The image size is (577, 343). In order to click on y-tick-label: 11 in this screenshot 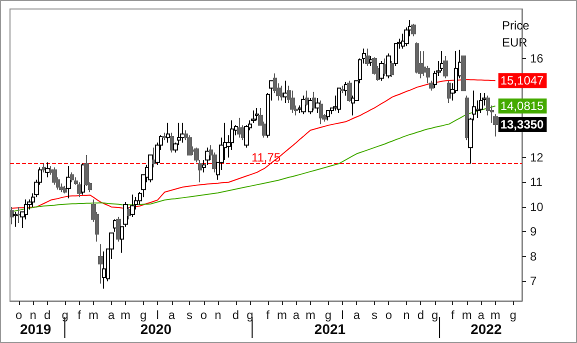, I will do `click(536, 182)`.